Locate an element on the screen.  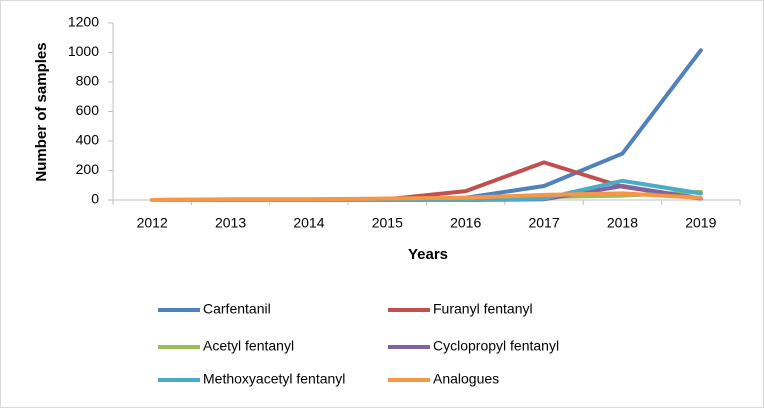
y-tick-label: 600 is located at coordinates (88, 110).